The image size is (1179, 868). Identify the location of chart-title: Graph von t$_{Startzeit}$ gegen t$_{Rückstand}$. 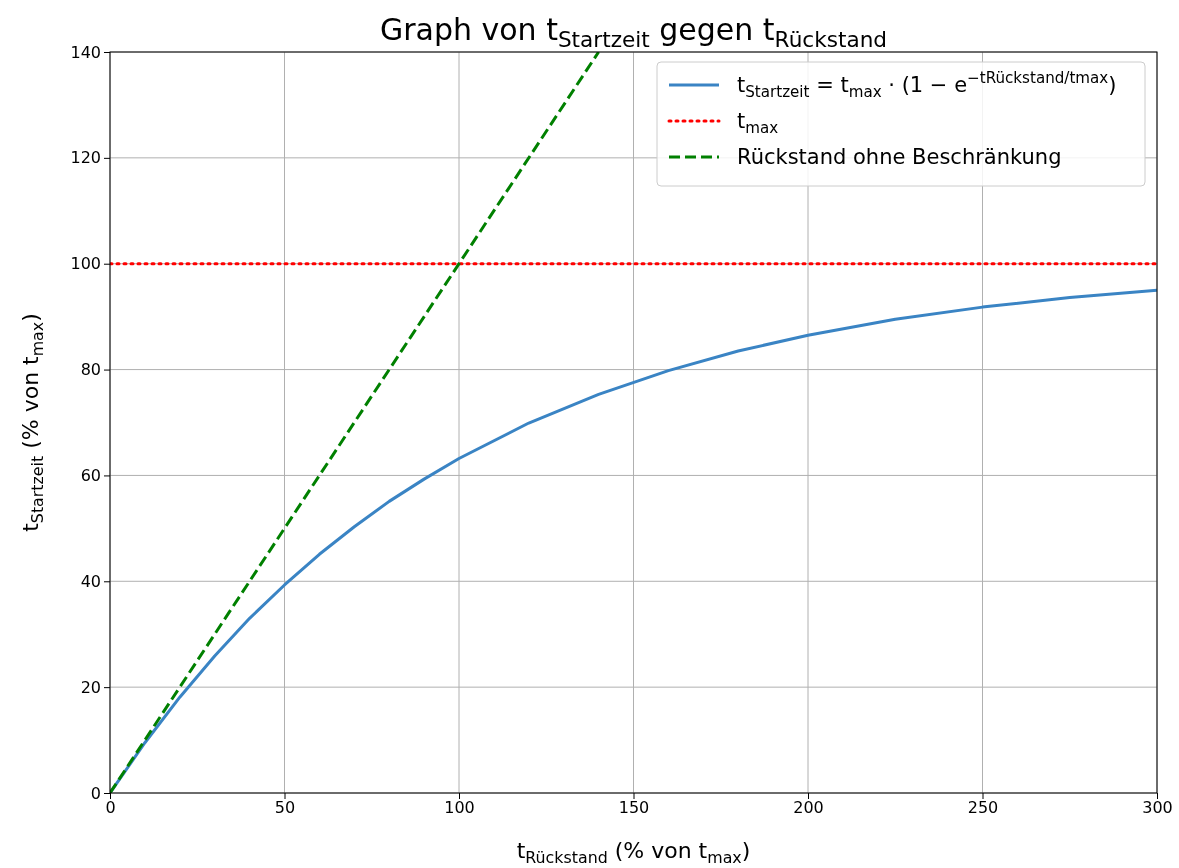
(633, 32).